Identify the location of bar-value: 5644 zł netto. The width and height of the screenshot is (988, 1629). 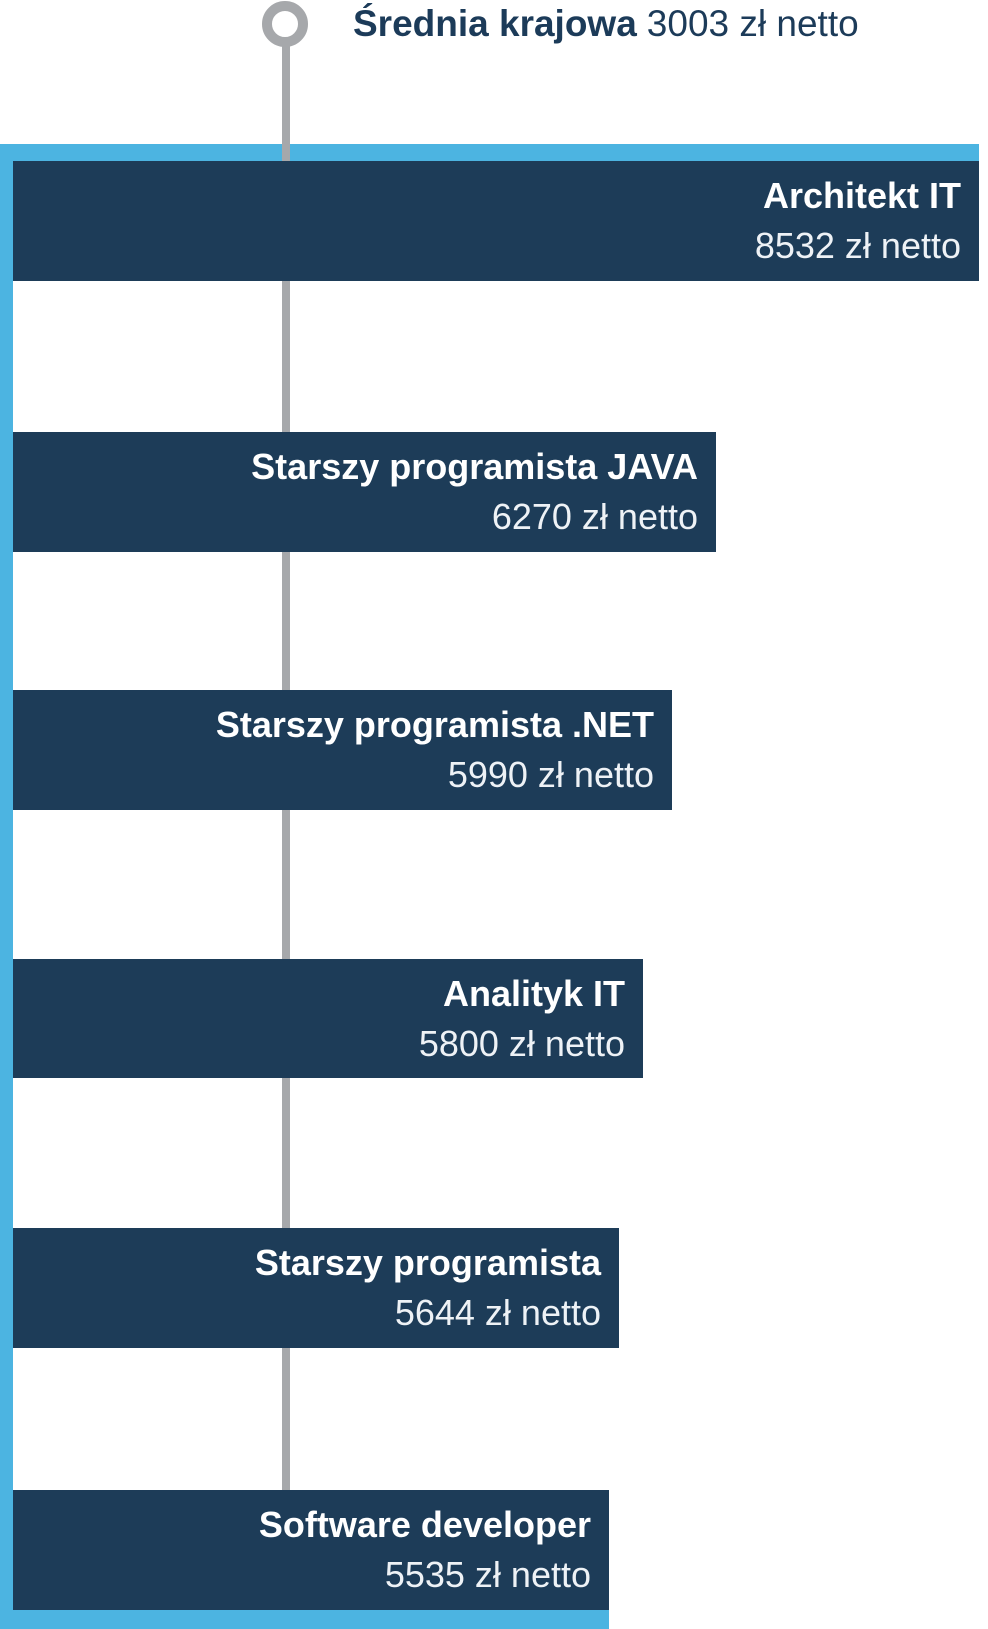
(497, 1312).